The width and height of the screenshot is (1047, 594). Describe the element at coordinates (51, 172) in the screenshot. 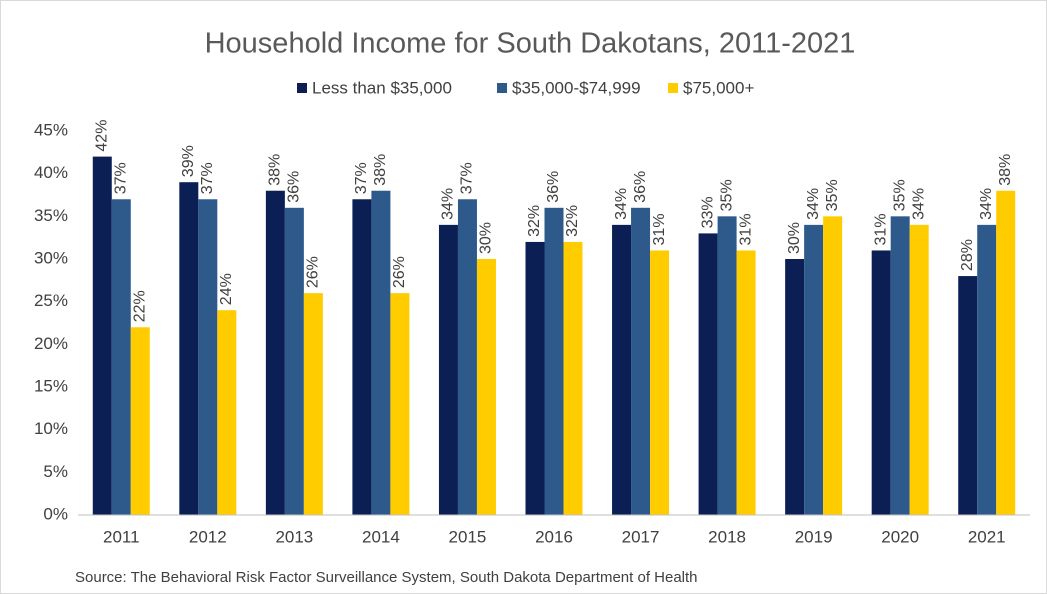

I see `y-tick-label: 40%` at that location.